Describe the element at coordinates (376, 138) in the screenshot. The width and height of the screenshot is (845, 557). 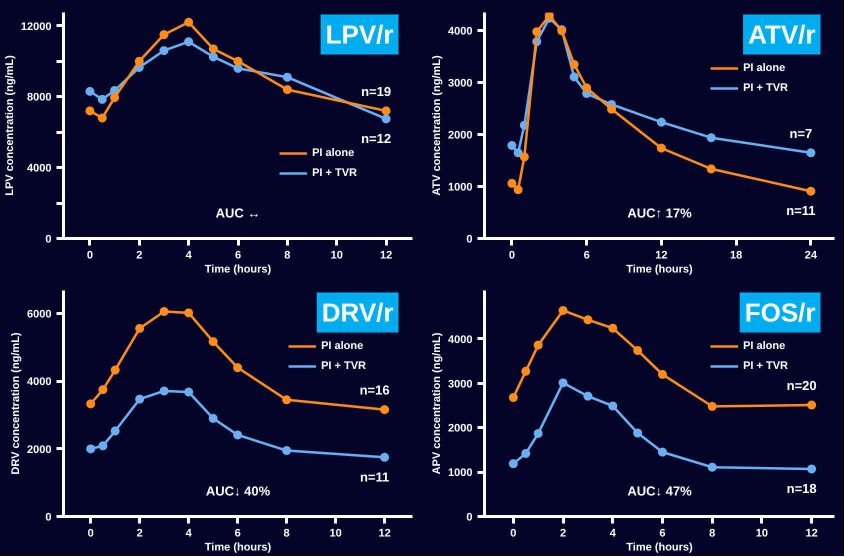
I see `annotation: n=12` at that location.